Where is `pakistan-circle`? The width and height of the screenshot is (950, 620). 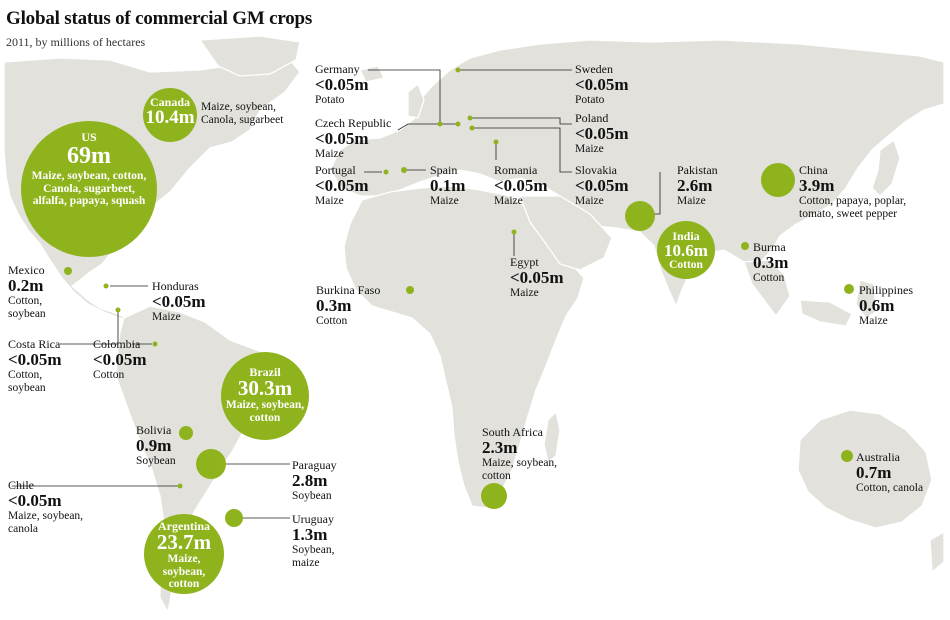
pakistan-circle is located at coordinates (640, 216).